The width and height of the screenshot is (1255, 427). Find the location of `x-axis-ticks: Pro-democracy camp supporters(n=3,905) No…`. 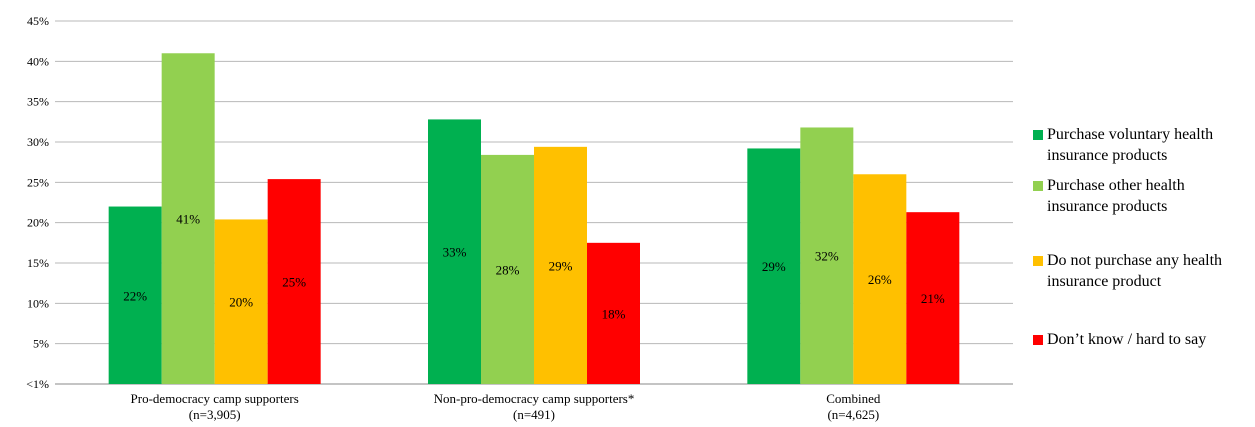

x-axis-ticks: Pro-democracy camp supporters(n=3,905) No… is located at coordinates (506, 406).